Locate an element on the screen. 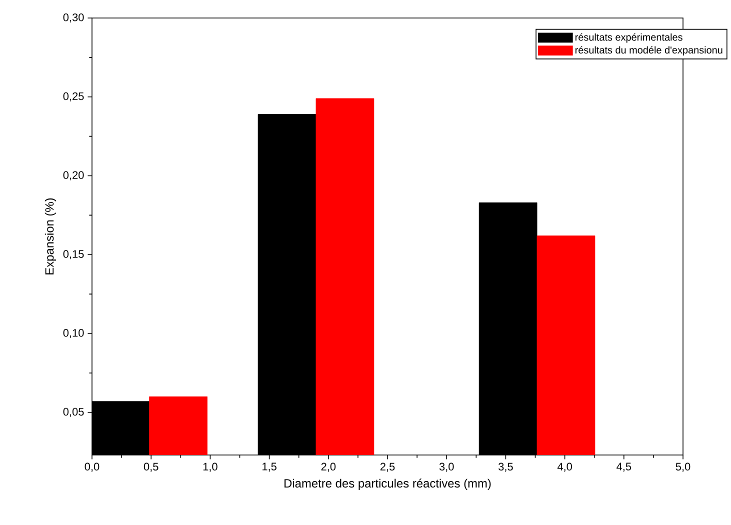 This screenshot has height=525, width=731. x-tick-label: 3,5 is located at coordinates (505, 467).